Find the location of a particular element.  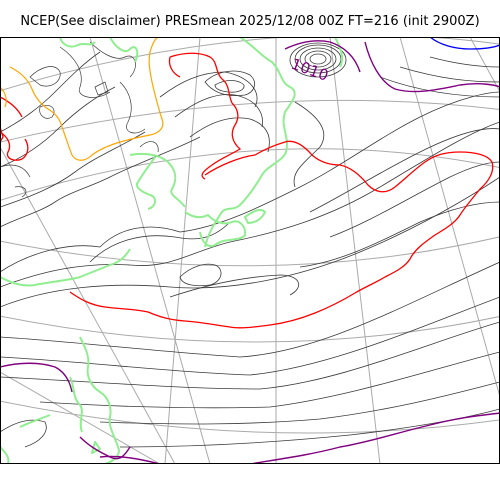

contour-orange is located at coordinates (81, 98).